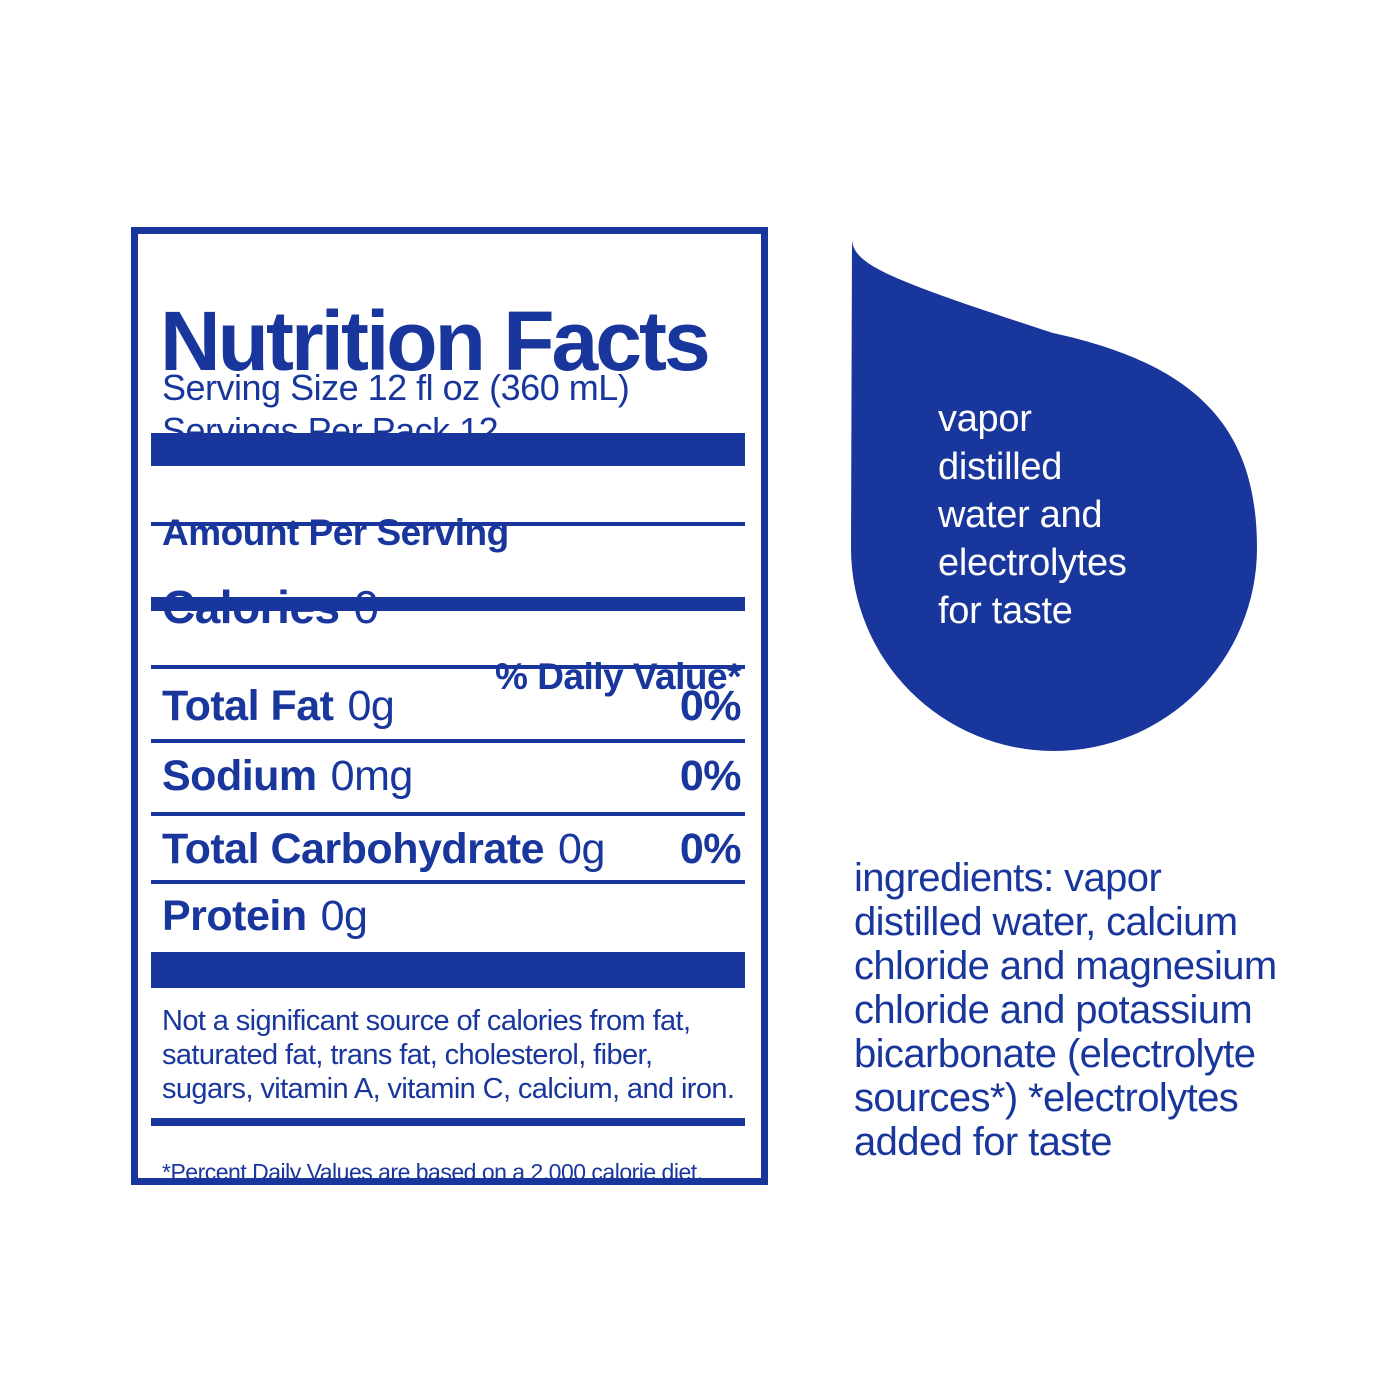  I want to click on tagline-line: electrolytes, so click(1032, 563).